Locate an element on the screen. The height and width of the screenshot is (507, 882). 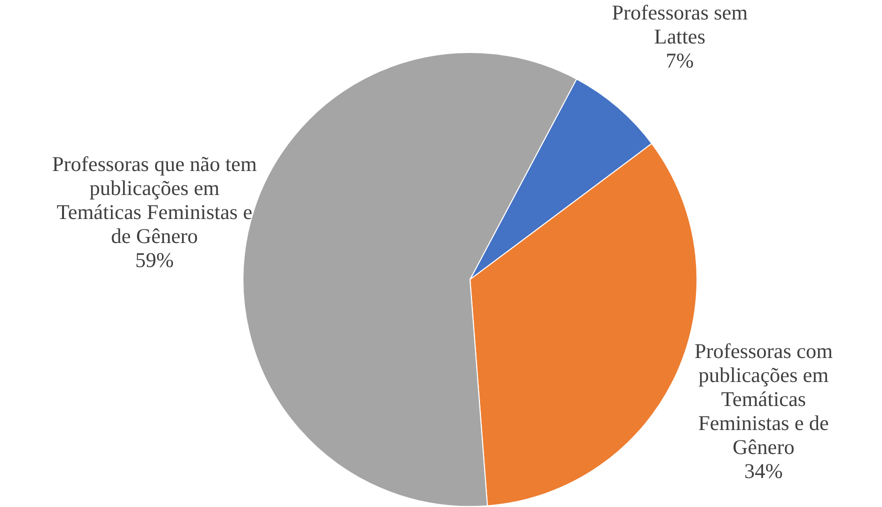
data-label: 59% is located at coordinates (154, 260).